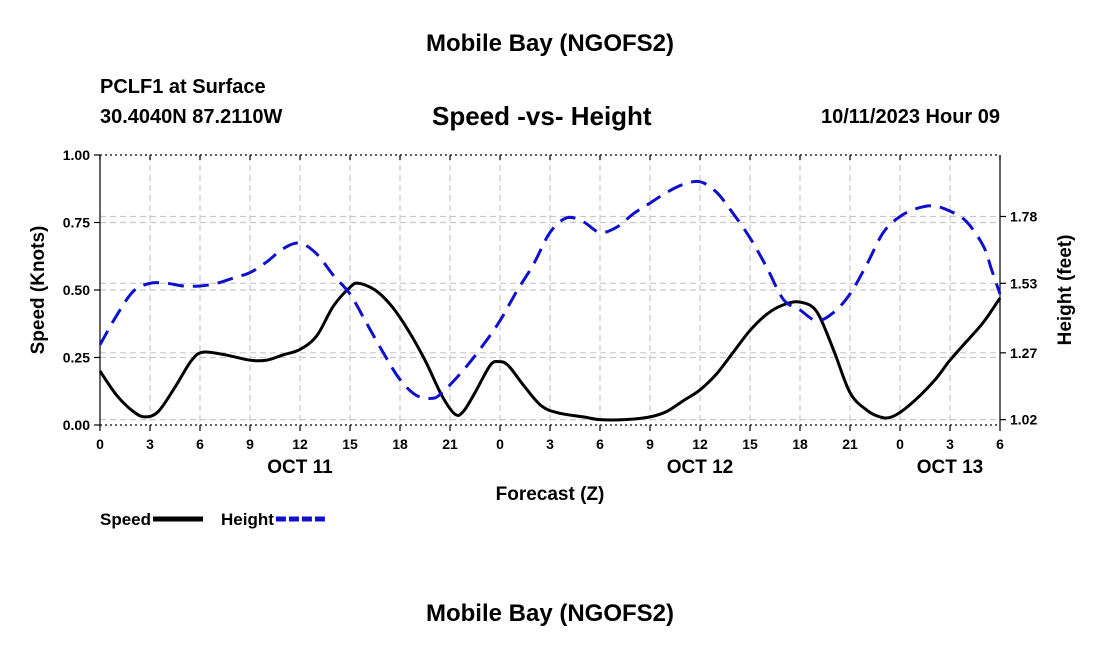 This screenshot has height=650, width=1100. Describe the element at coordinates (183, 87) in the screenshot. I see `station-name: PCLF1 at Surface` at that location.